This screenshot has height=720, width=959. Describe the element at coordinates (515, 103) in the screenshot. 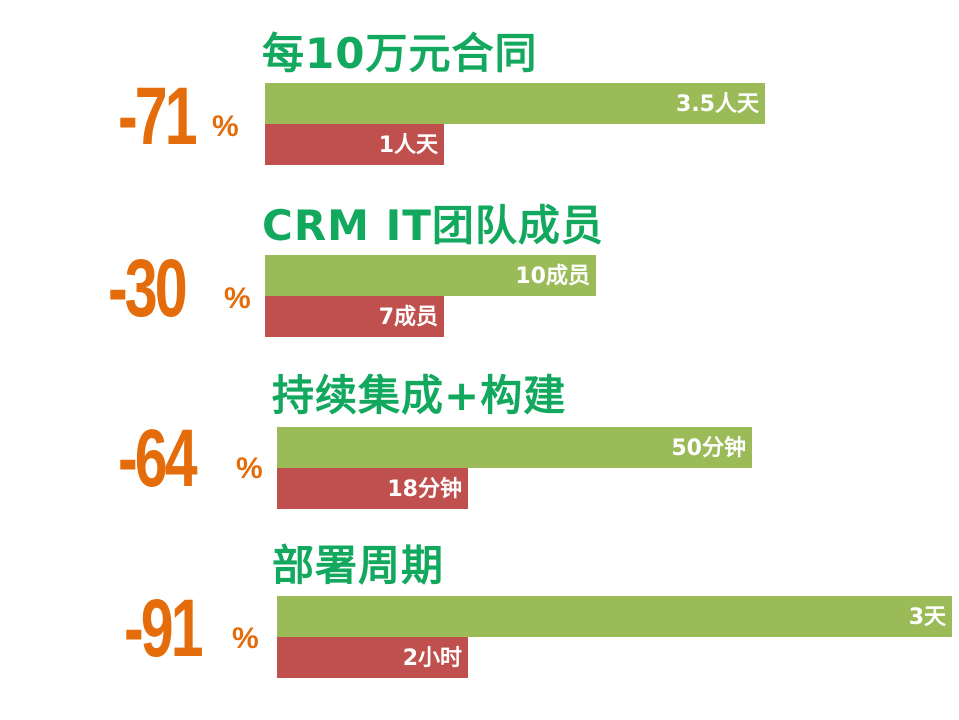

I see `bar-before: 3.5人天` at that location.